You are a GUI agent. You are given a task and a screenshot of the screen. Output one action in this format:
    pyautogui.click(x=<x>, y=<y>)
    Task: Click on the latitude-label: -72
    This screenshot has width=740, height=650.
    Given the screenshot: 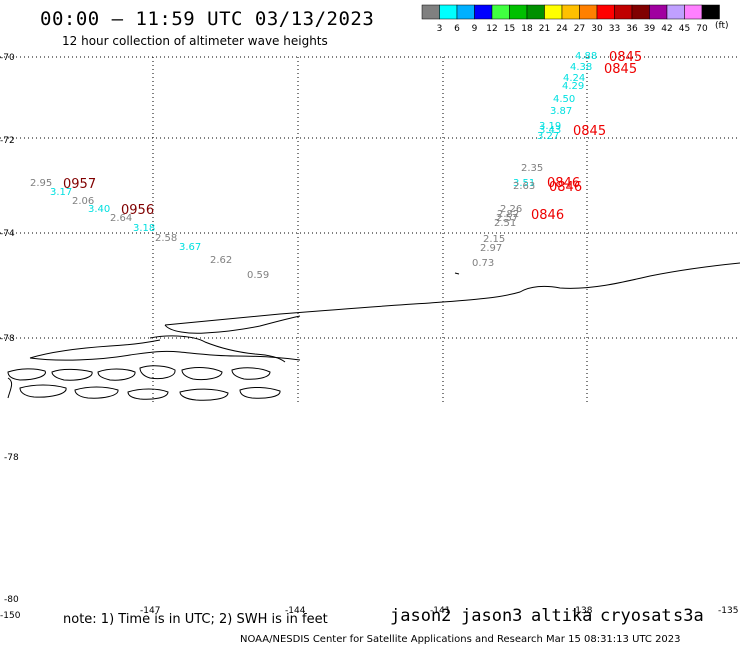 What is the action you would take?
    pyautogui.click(x=7, y=141)
    